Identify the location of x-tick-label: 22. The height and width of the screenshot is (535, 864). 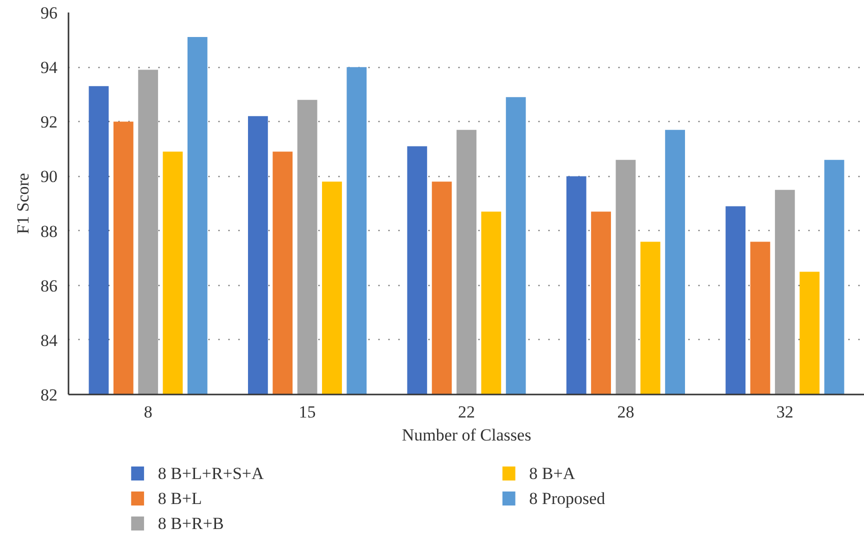
(466, 412).